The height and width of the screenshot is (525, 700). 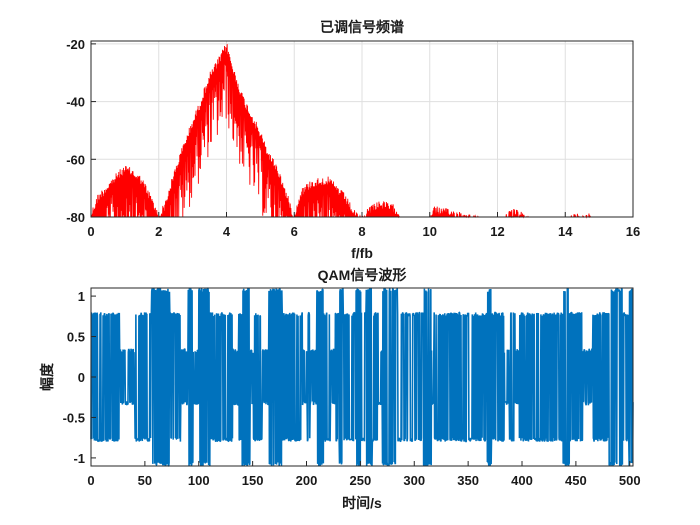 I want to click on waveform-x-tick-label: 0, so click(x=90, y=480).